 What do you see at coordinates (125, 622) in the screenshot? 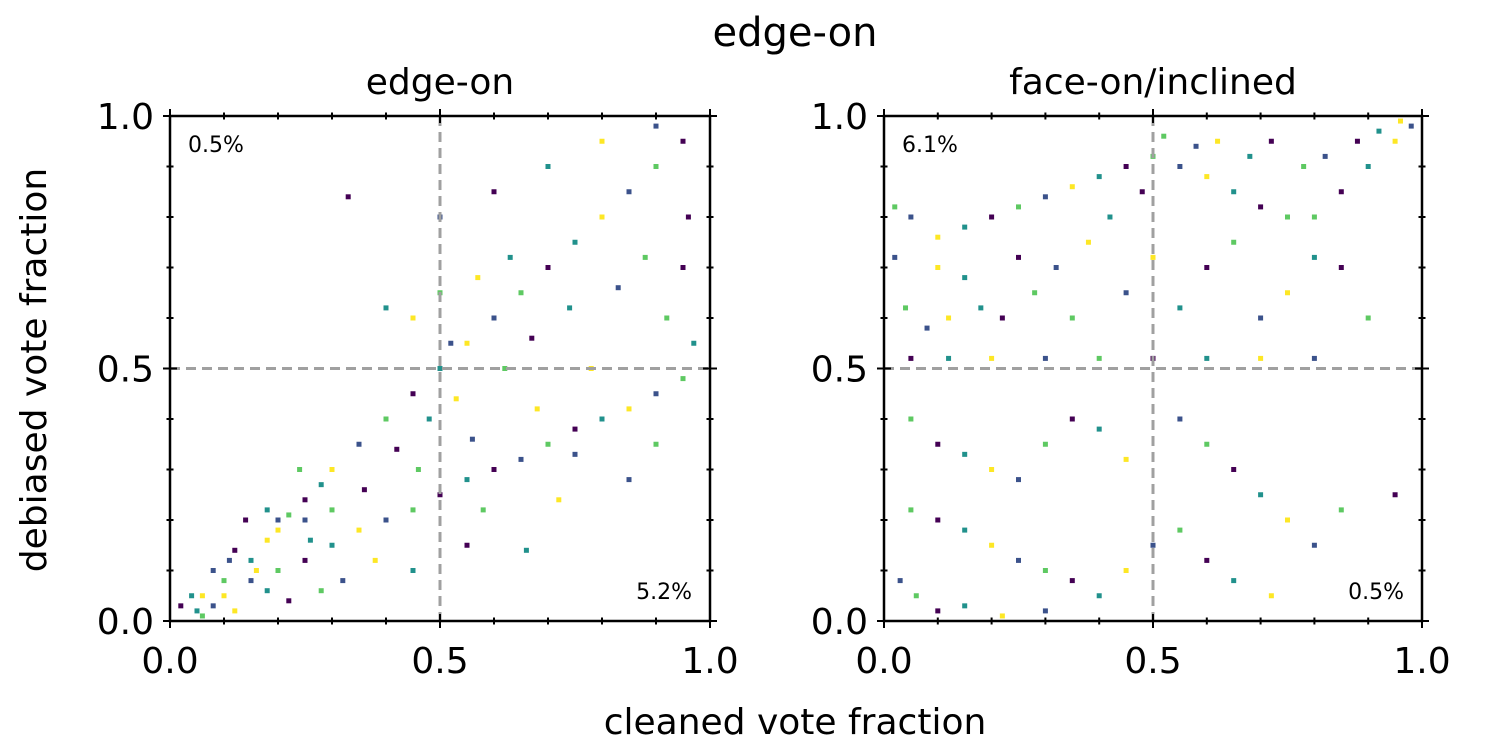
I see `y-tick-label: 0.0` at bounding box center [125, 622].